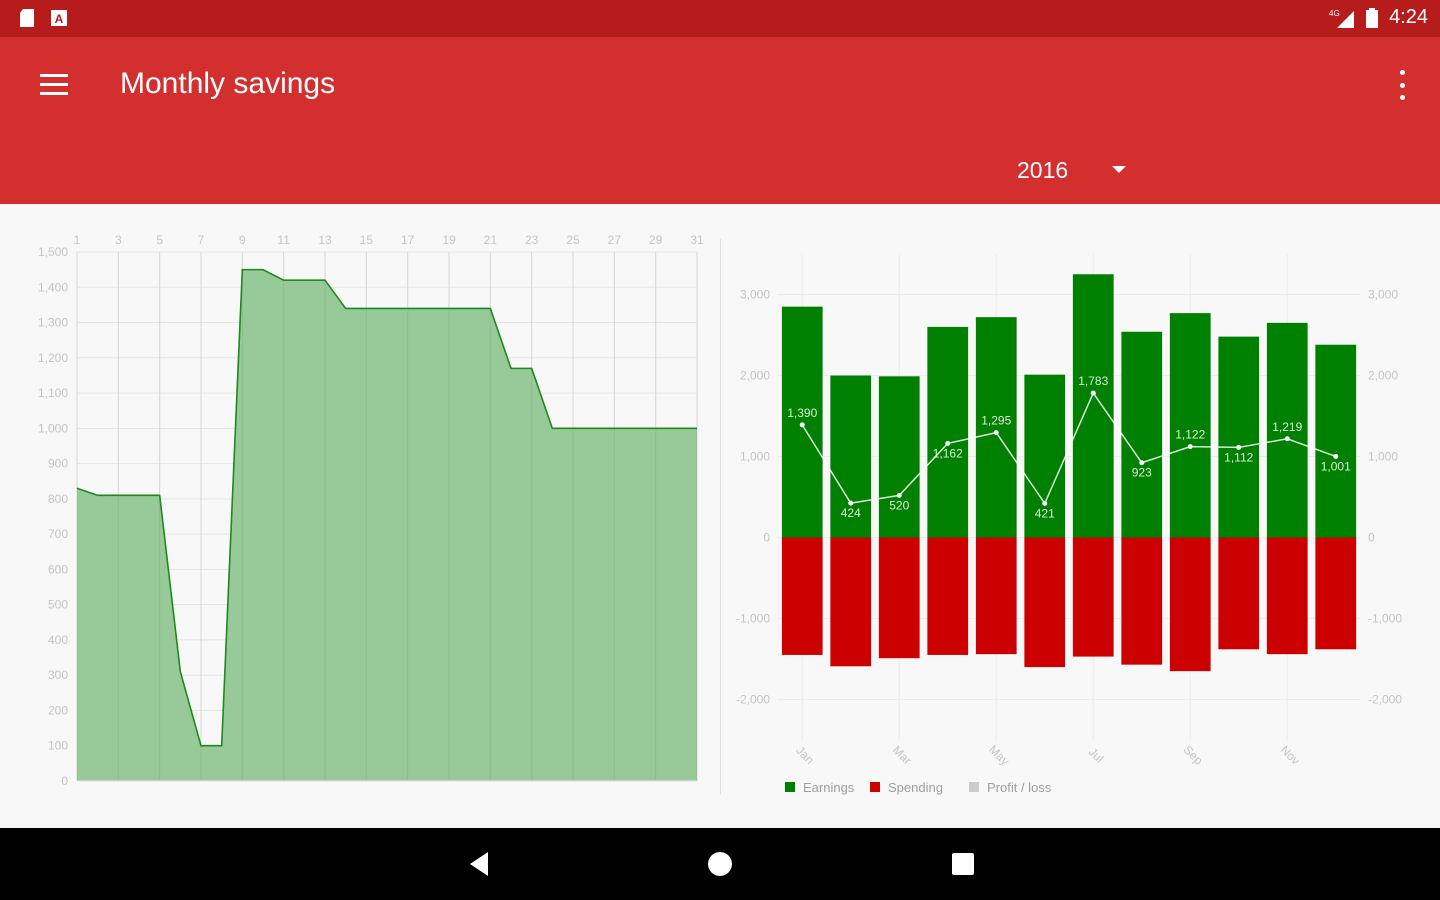 The height and width of the screenshot is (900, 1440). What do you see at coordinates (53, 323) in the screenshot?
I see `y-tick-label: 1,300` at bounding box center [53, 323].